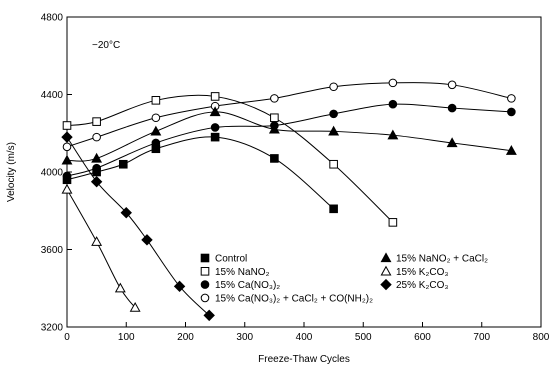 The height and width of the screenshot is (371, 551). Describe the element at coordinates (481, 337) in the screenshot. I see `x-tick-label: 700` at that location.